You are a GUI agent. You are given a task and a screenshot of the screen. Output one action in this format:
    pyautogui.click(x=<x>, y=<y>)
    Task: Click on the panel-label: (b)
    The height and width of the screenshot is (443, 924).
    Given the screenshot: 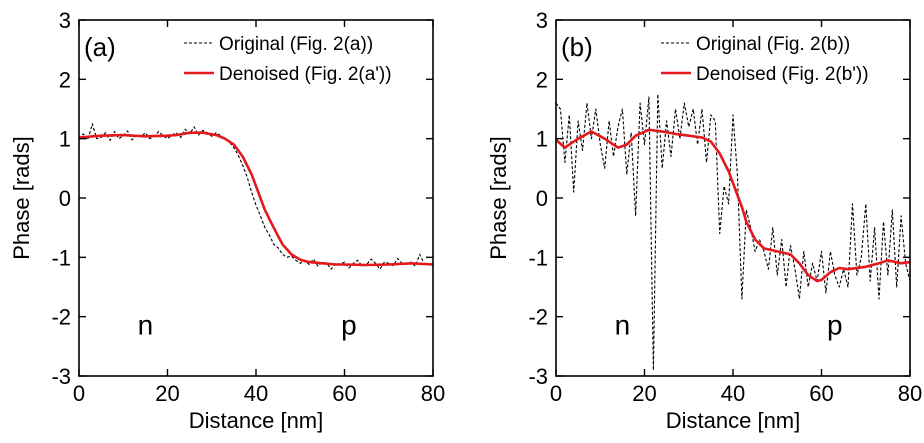 What is the action you would take?
    pyautogui.click(x=577, y=47)
    